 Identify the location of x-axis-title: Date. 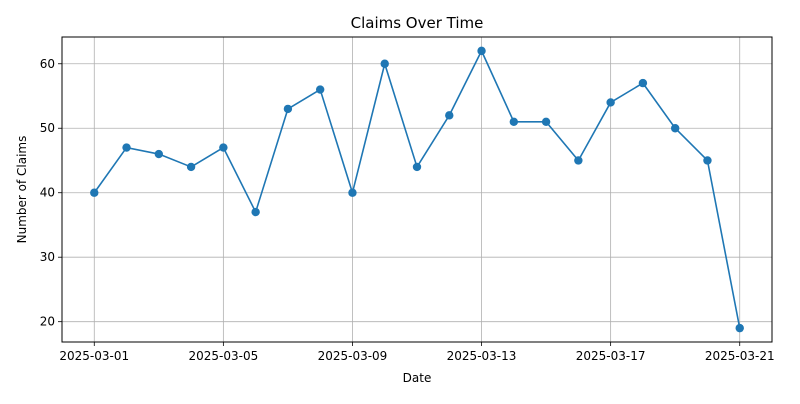
(417, 378).